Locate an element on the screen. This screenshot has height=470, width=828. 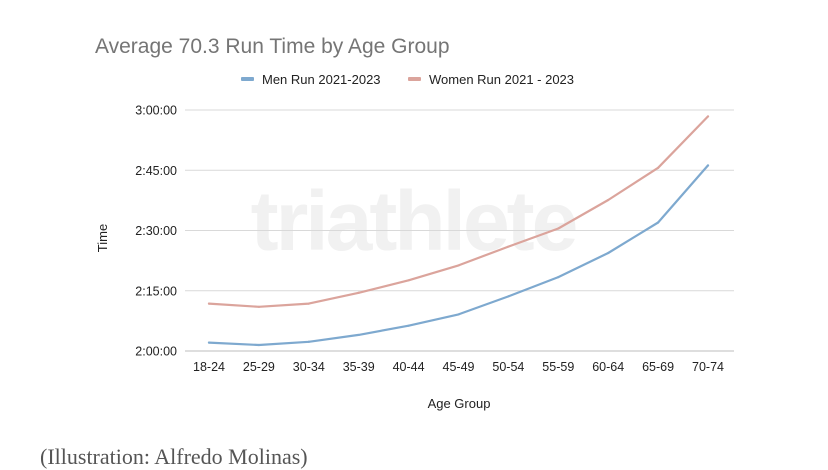
x-tick-label: 60-64 is located at coordinates (608, 367).